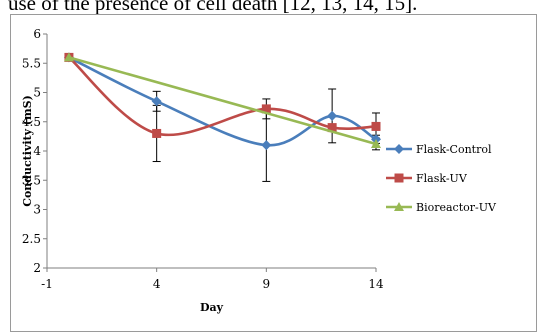 Image resolution: width=559 pixels, height=336 pixels. What do you see at coordinates (37, 268) in the screenshot?
I see `y-tick-label: 2` at bounding box center [37, 268].